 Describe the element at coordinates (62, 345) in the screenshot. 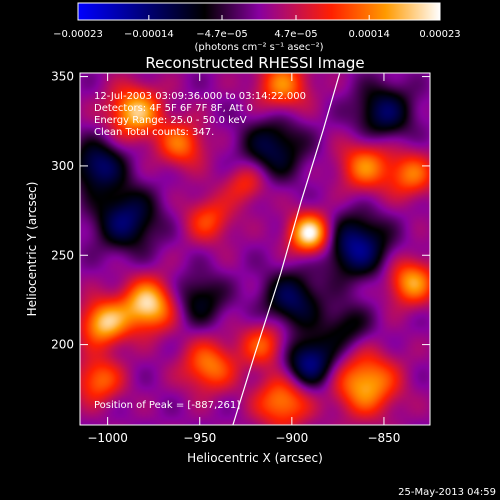

I see `y-tick-label: 200` at that location.